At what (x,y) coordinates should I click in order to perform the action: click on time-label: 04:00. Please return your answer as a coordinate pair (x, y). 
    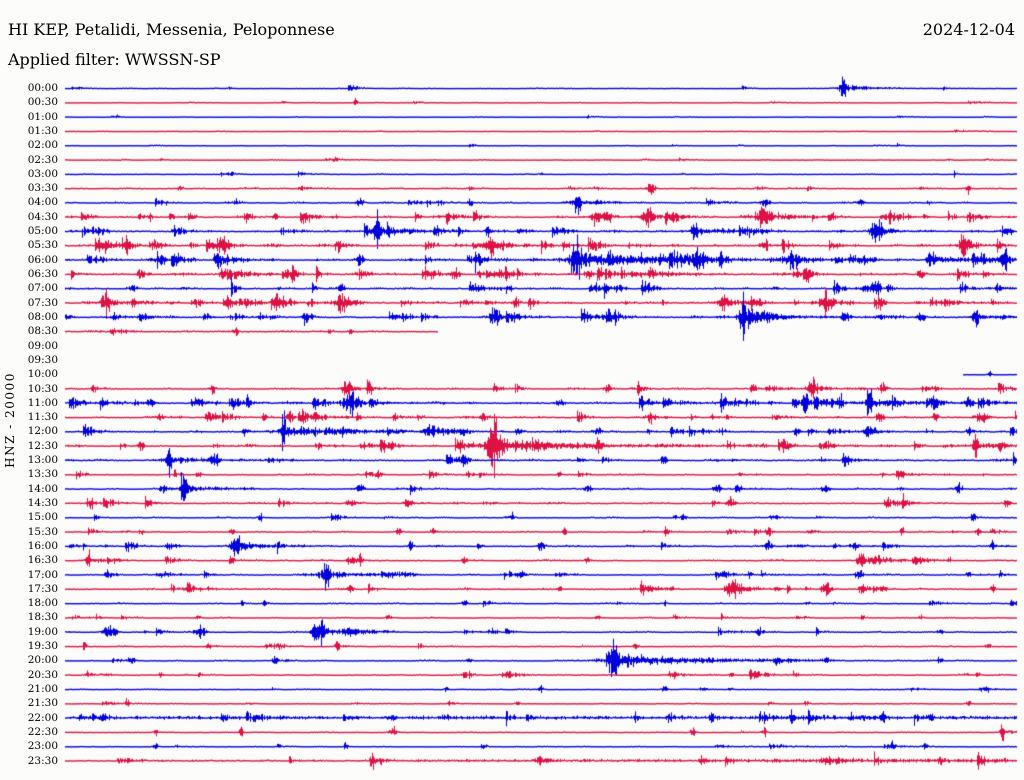
    Looking at the image, I should click on (42, 202).